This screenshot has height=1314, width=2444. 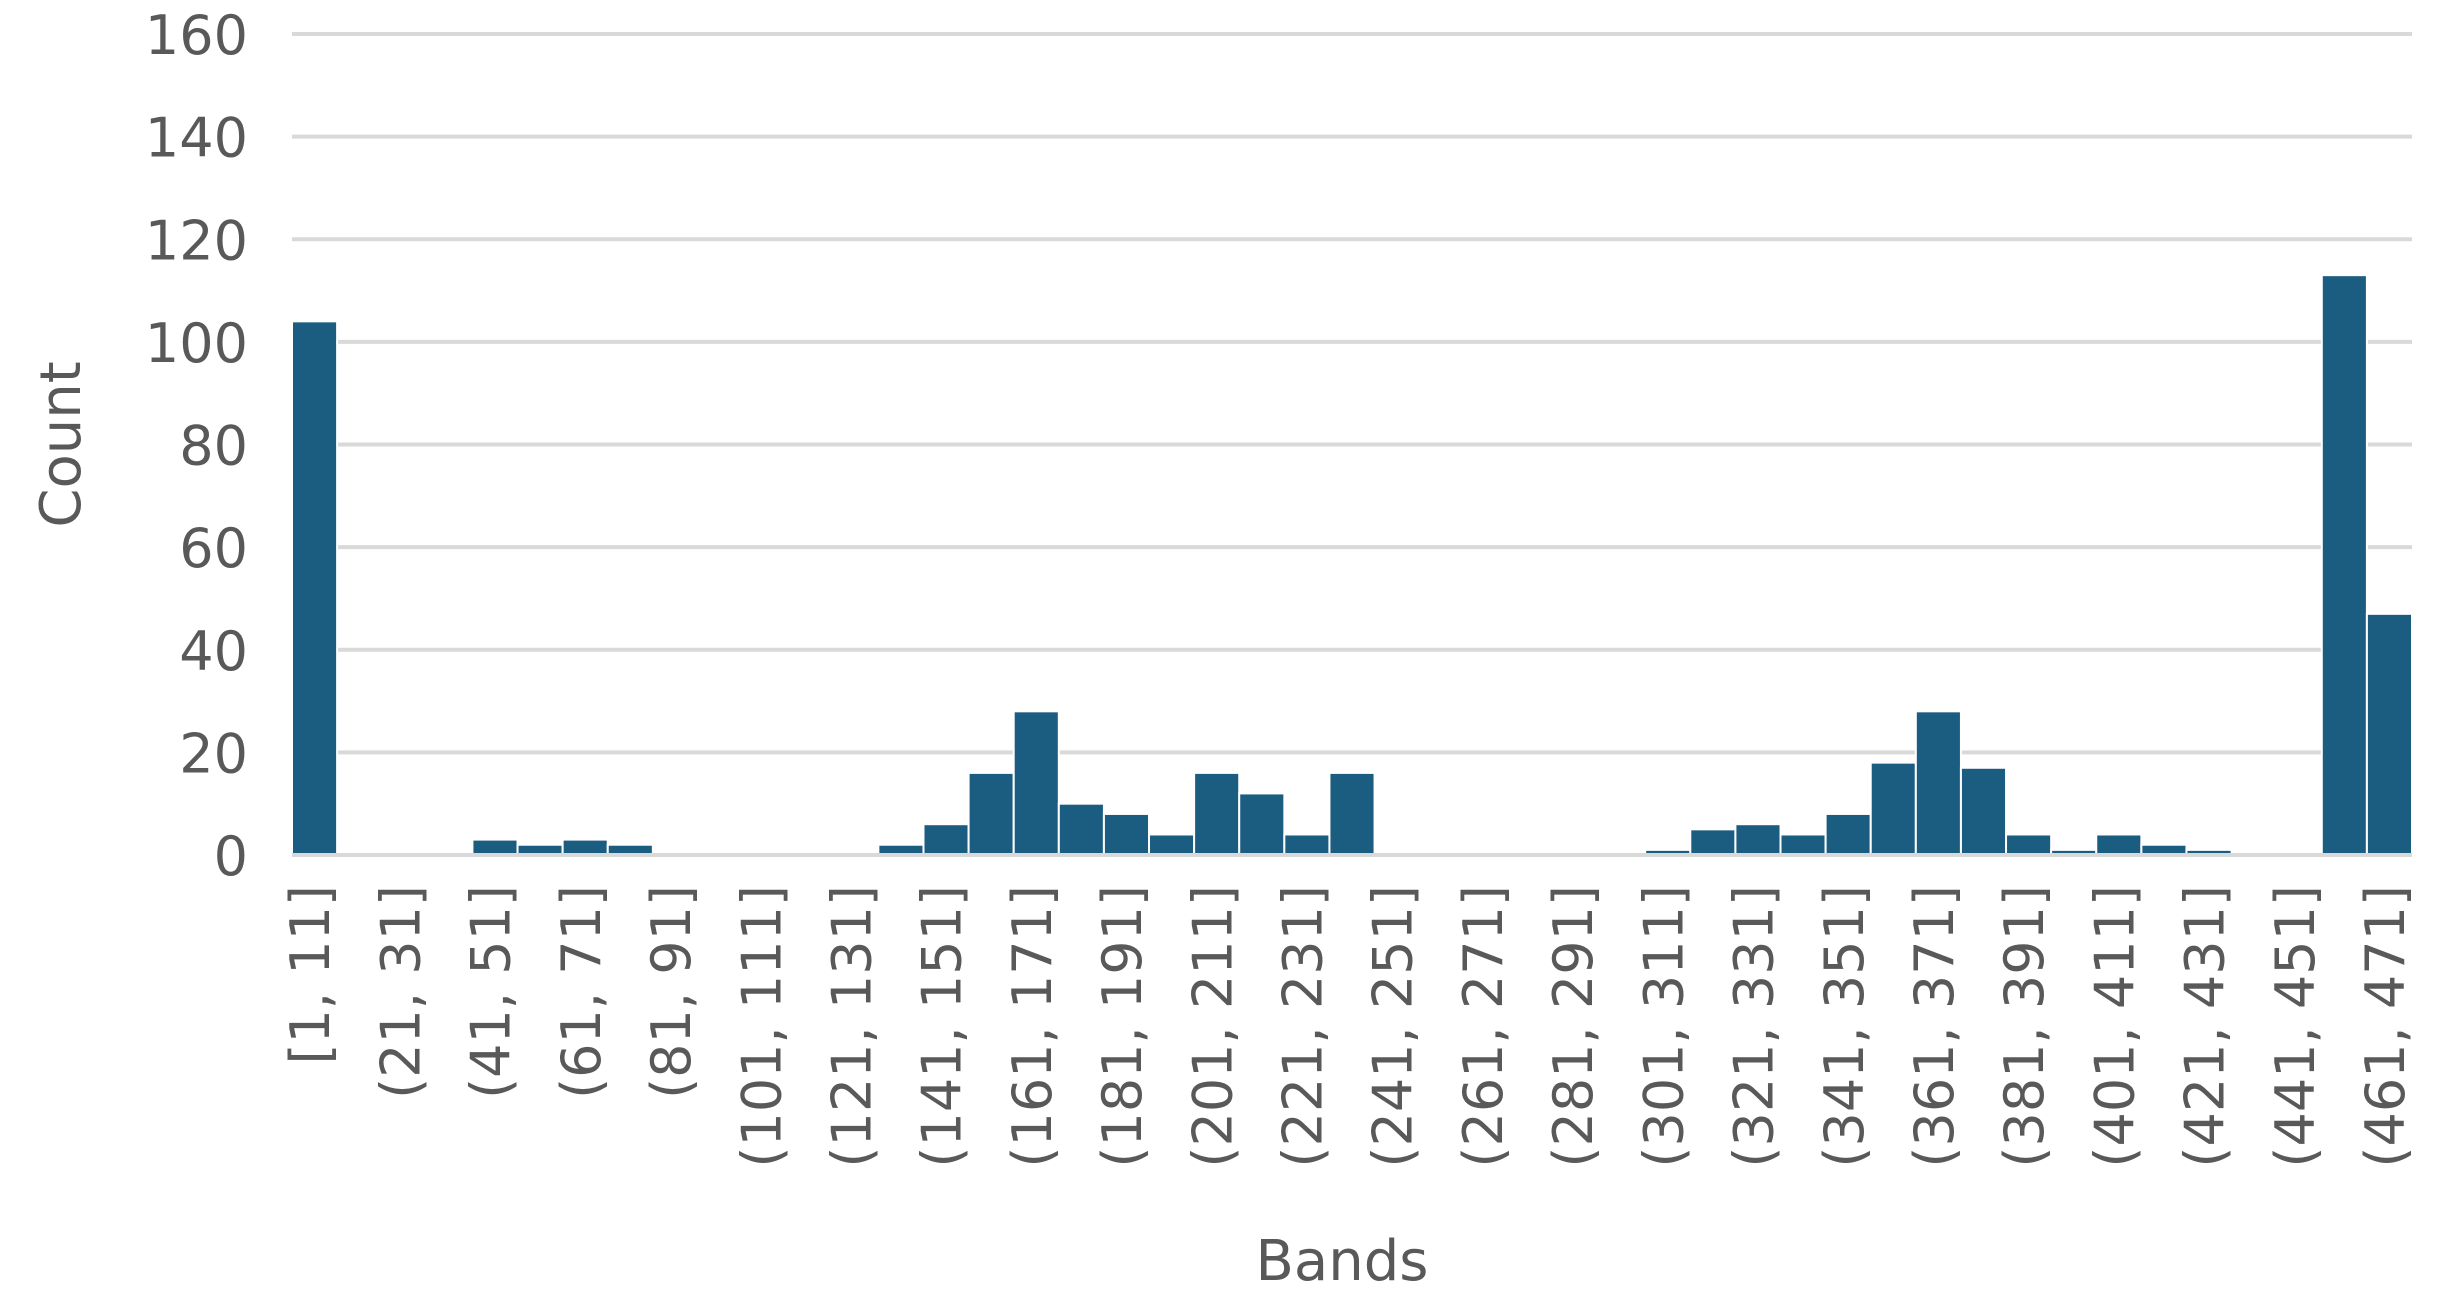 I want to click on x-tick-label: (21, 31], so click(x=400, y=992).